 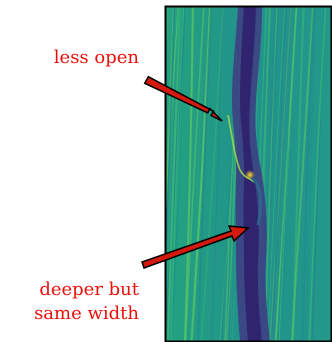 I want to click on label-deeper-line2: same width, so click(x=86, y=313).